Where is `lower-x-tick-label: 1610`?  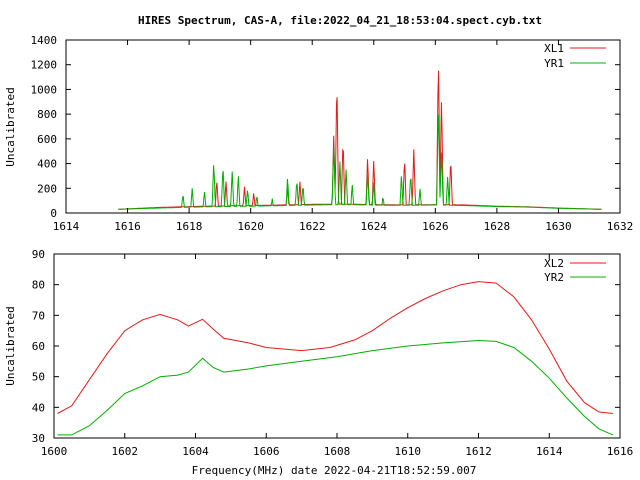
lower-x-tick-label: 1610 is located at coordinates (408, 451).